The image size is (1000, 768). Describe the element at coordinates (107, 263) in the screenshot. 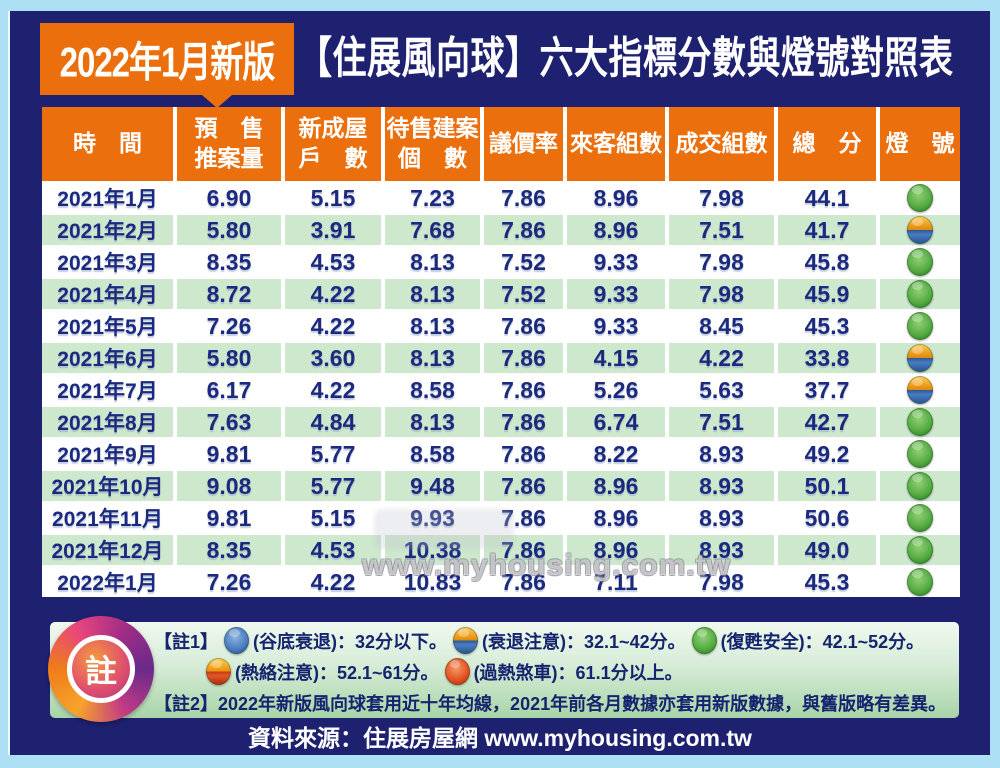

I see `row-time: 2021年3月` at that location.